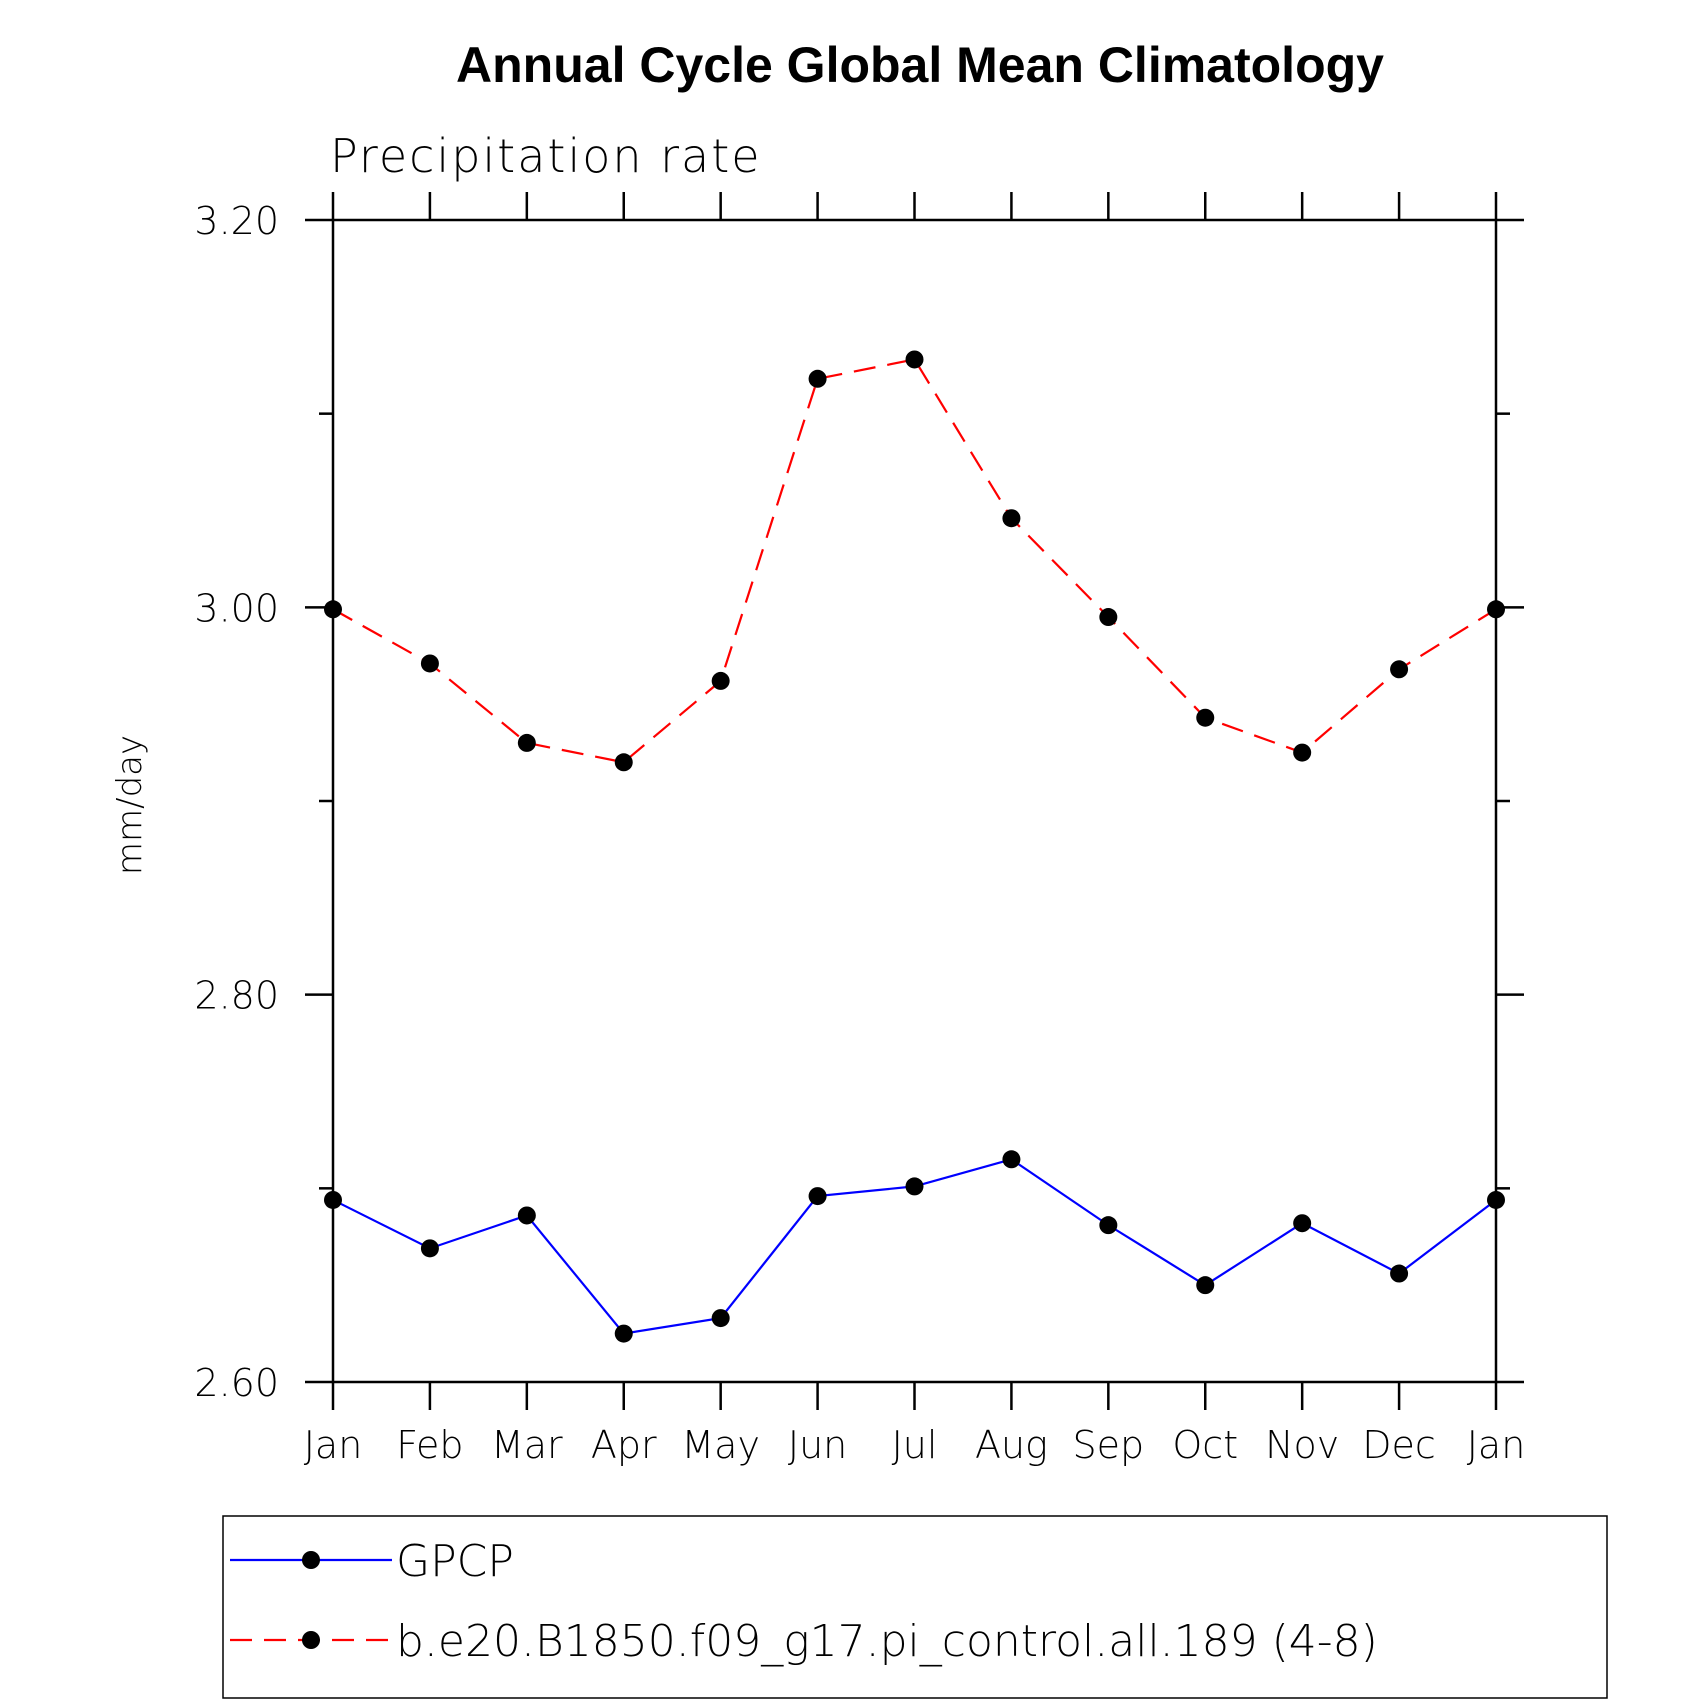 This screenshot has height=1702, width=1702. Describe the element at coordinates (527, 1445) in the screenshot. I see `x-tick-label: Mar` at that location.